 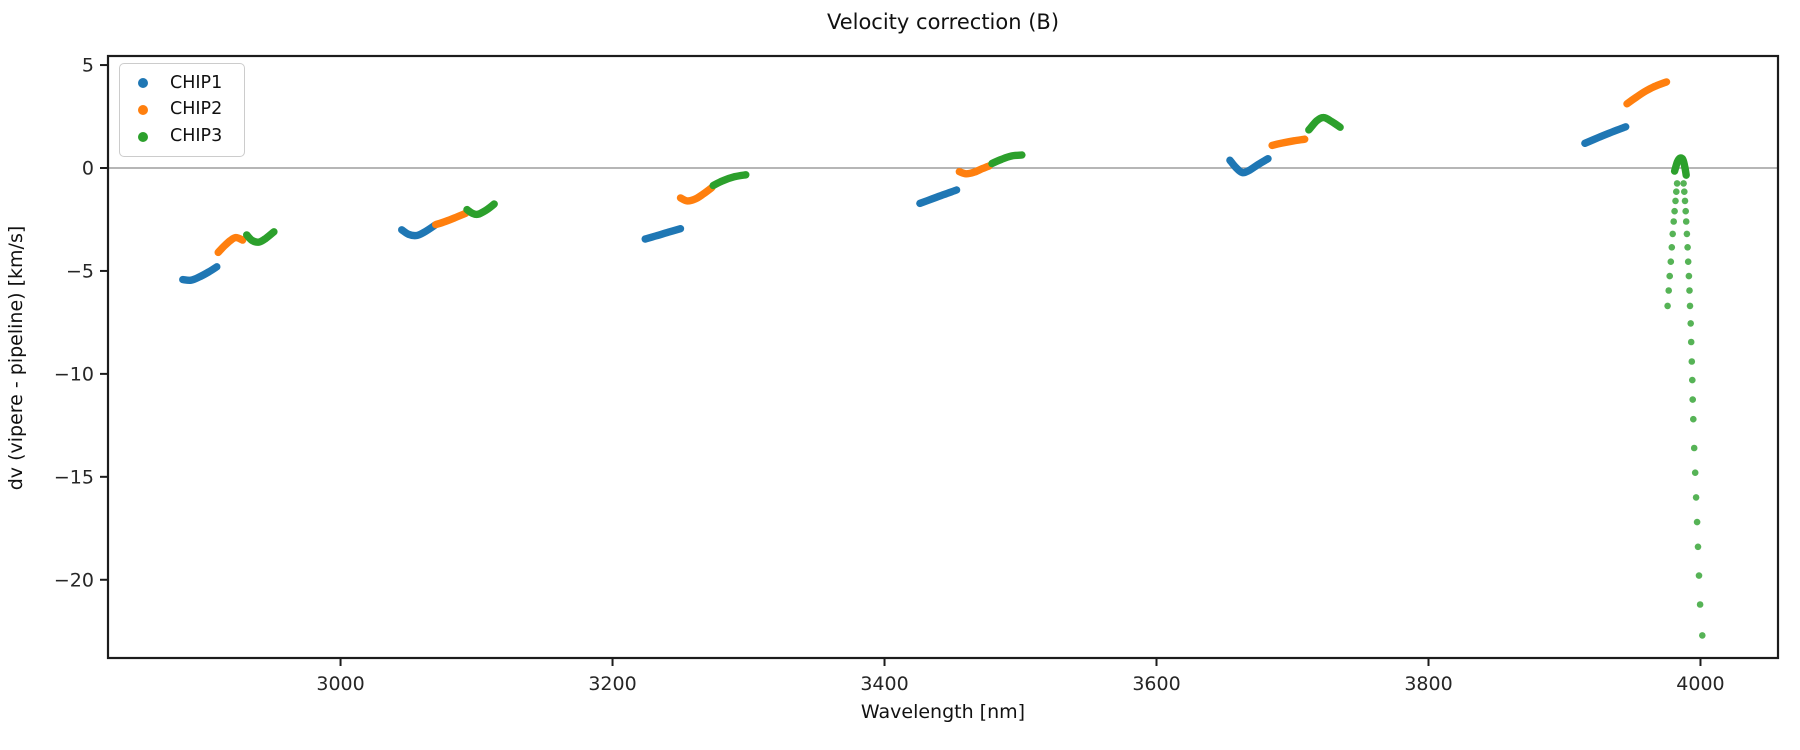 What do you see at coordinates (74, 477) in the screenshot?
I see `y-tick-label: −15` at bounding box center [74, 477].